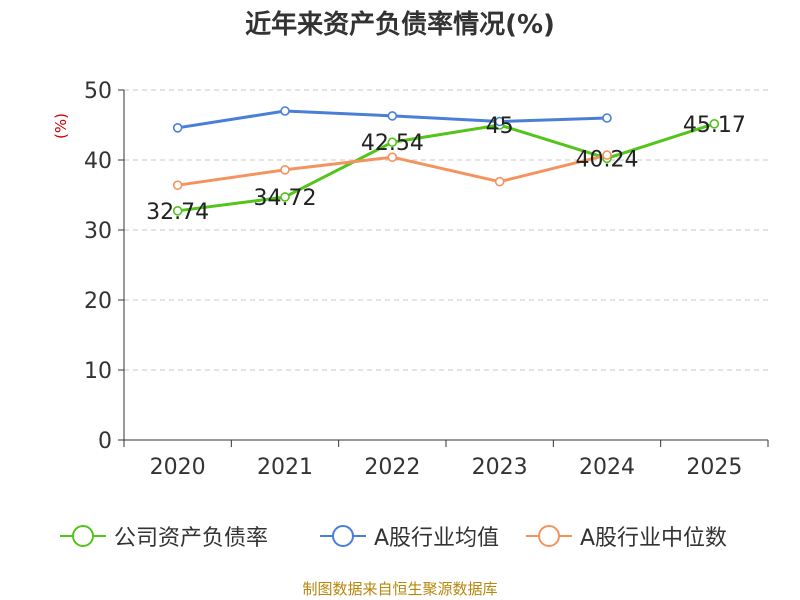  Describe the element at coordinates (400, 589) in the screenshot. I see `source-note: 制图数据来自恒生聚源数据库` at that location.